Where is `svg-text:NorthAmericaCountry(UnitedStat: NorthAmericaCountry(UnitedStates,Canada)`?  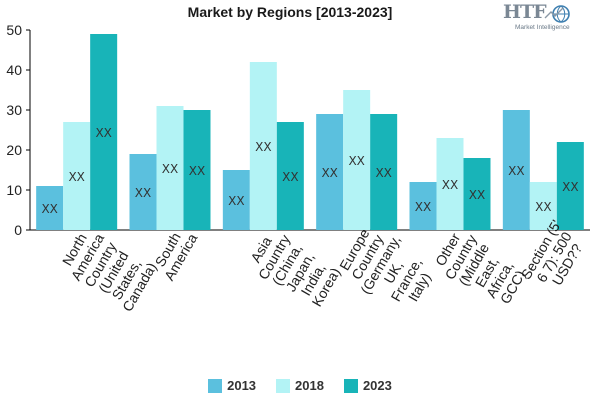 svg-text:NorthAmericaCountry(UnitedStat: NorthAmericaCountry(UnitedStates,Canada) is located at coordinates (107, 268).